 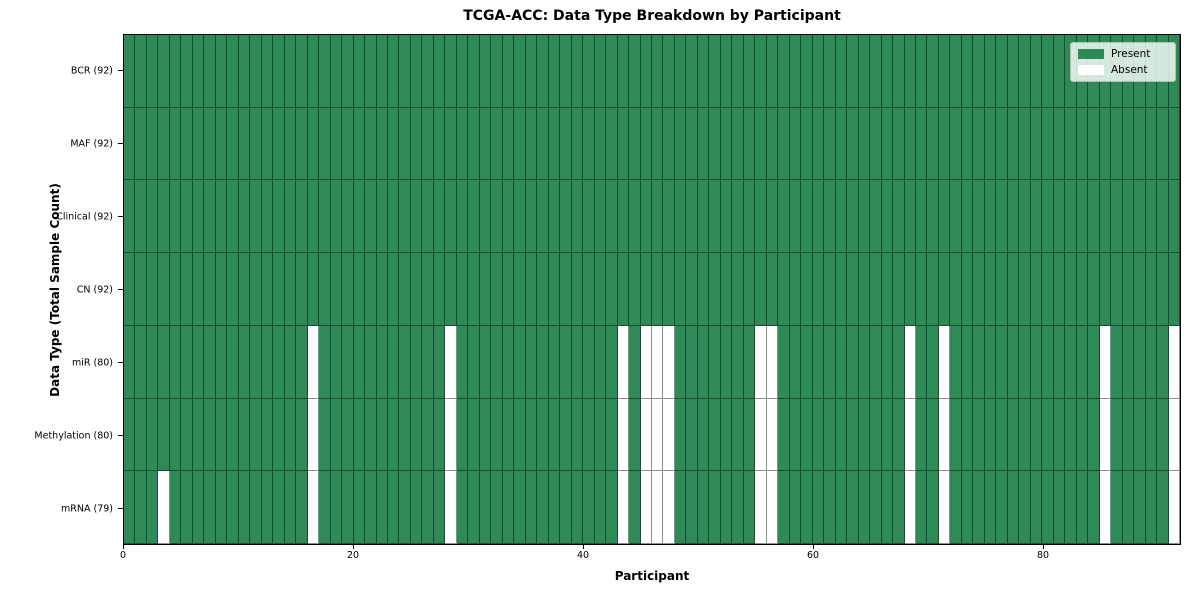 I want to click on y-tick-label: Methylation (80), so click(x=73, y=435).